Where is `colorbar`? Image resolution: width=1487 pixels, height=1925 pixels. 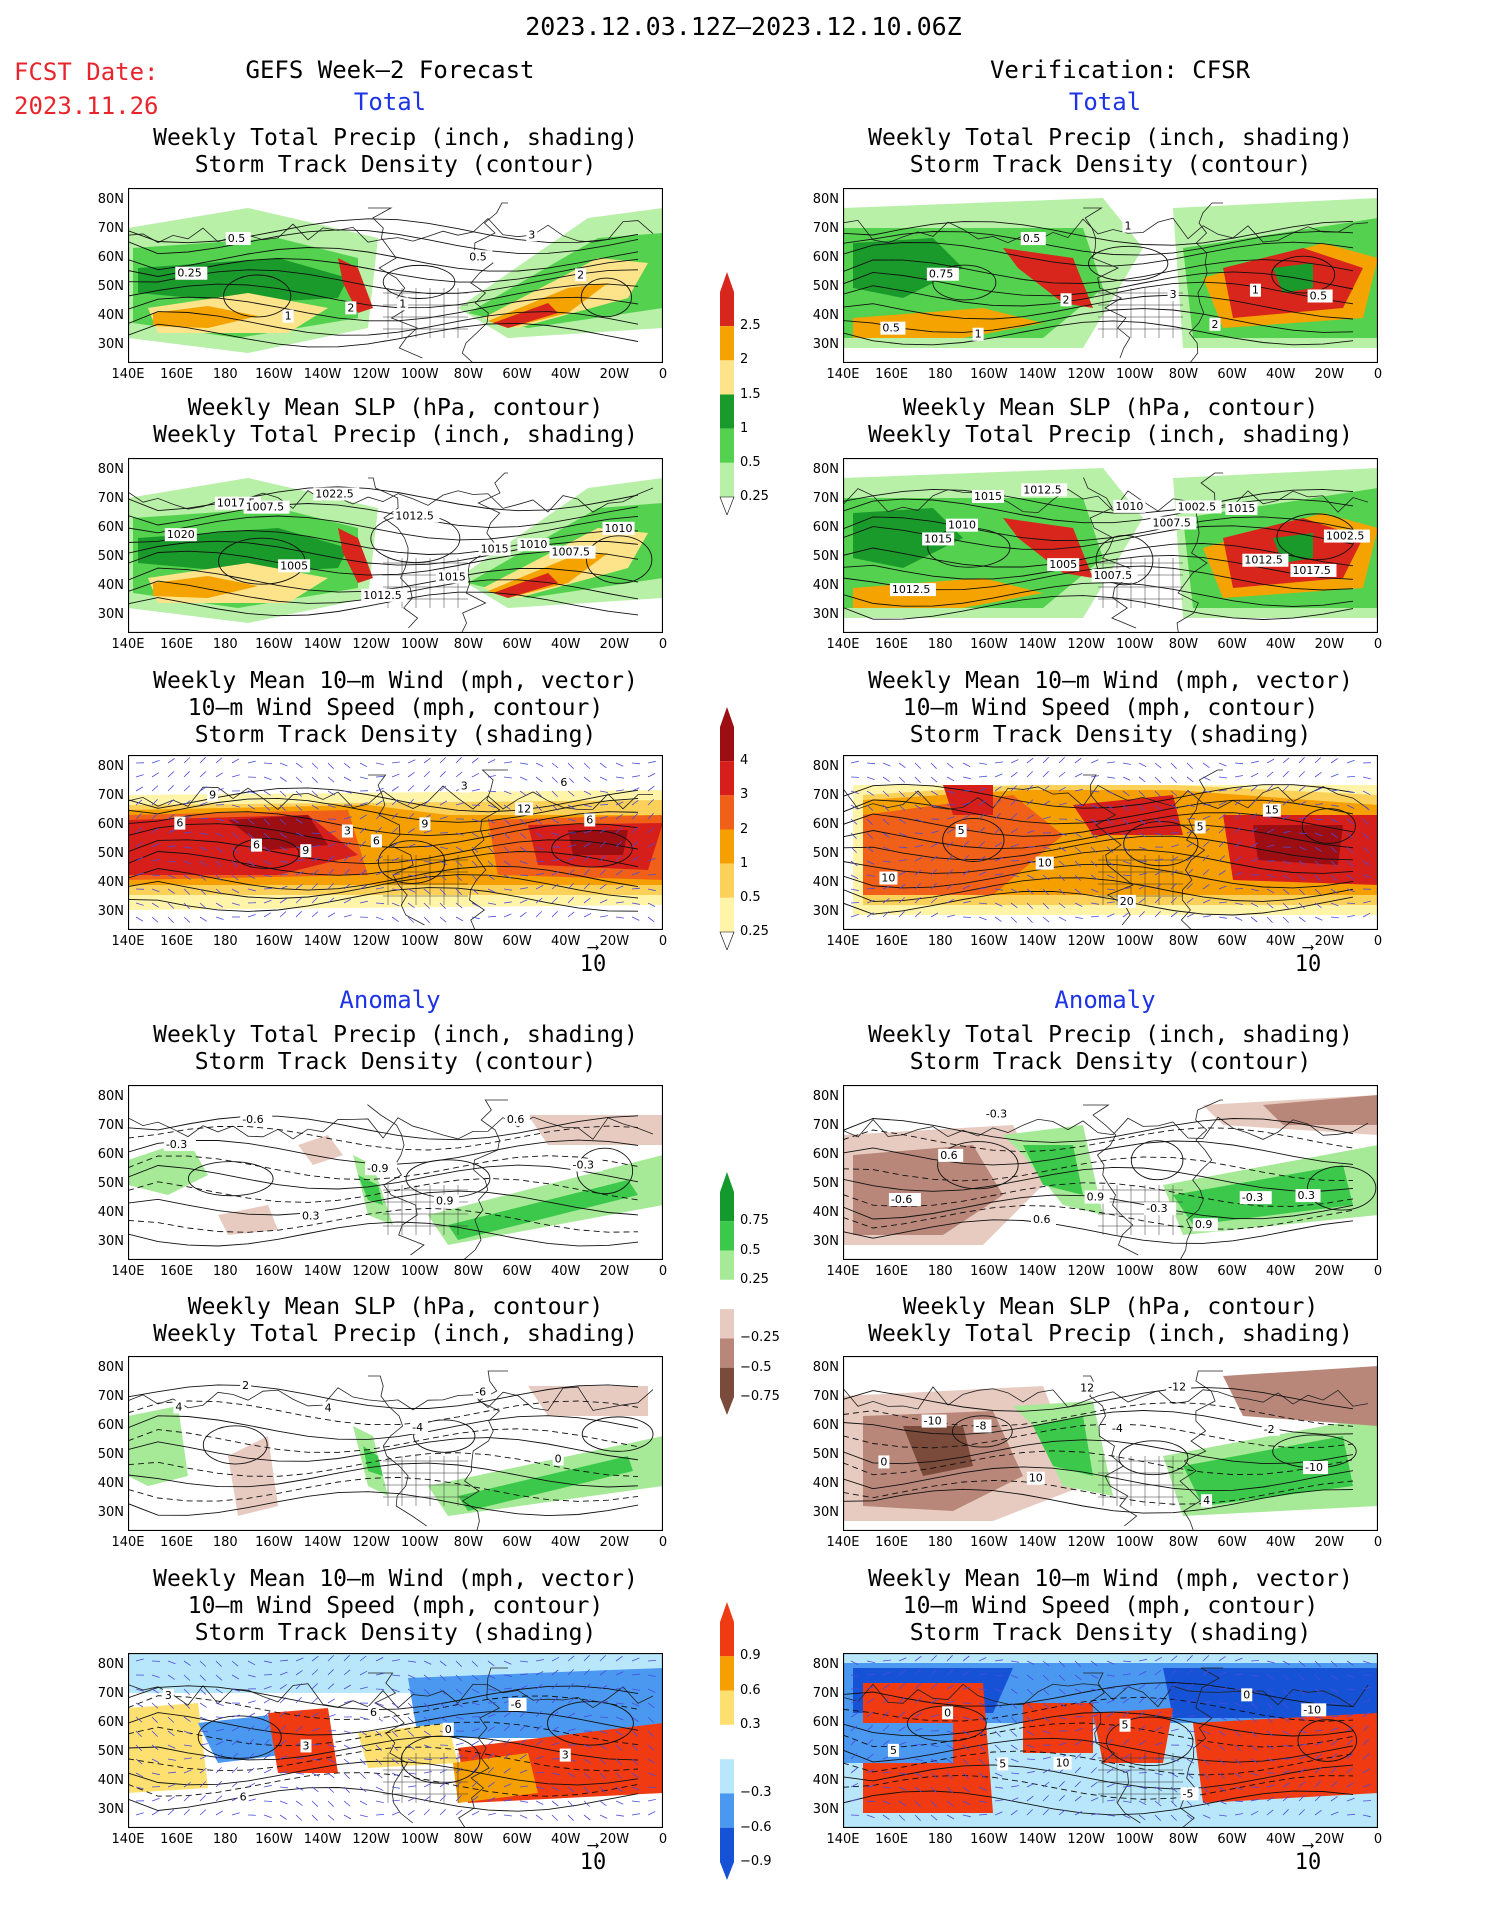
colorbar is located at coordinates (748, 1742).